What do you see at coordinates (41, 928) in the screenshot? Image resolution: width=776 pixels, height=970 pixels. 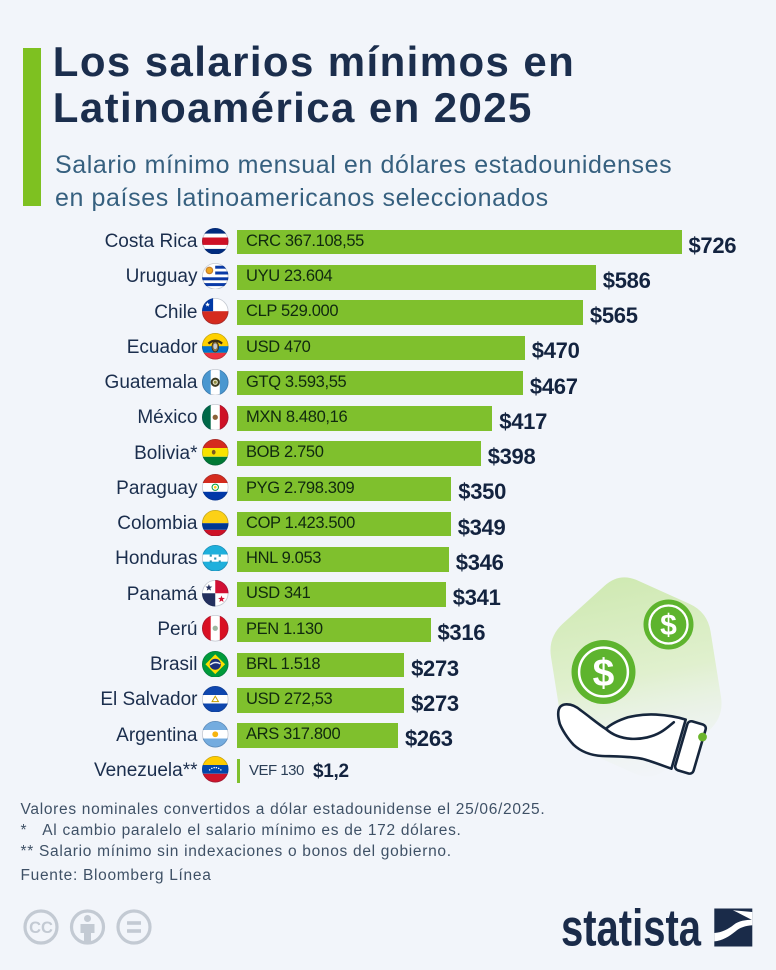 I see `svg-text: CC` at bounding box center [41, 928].